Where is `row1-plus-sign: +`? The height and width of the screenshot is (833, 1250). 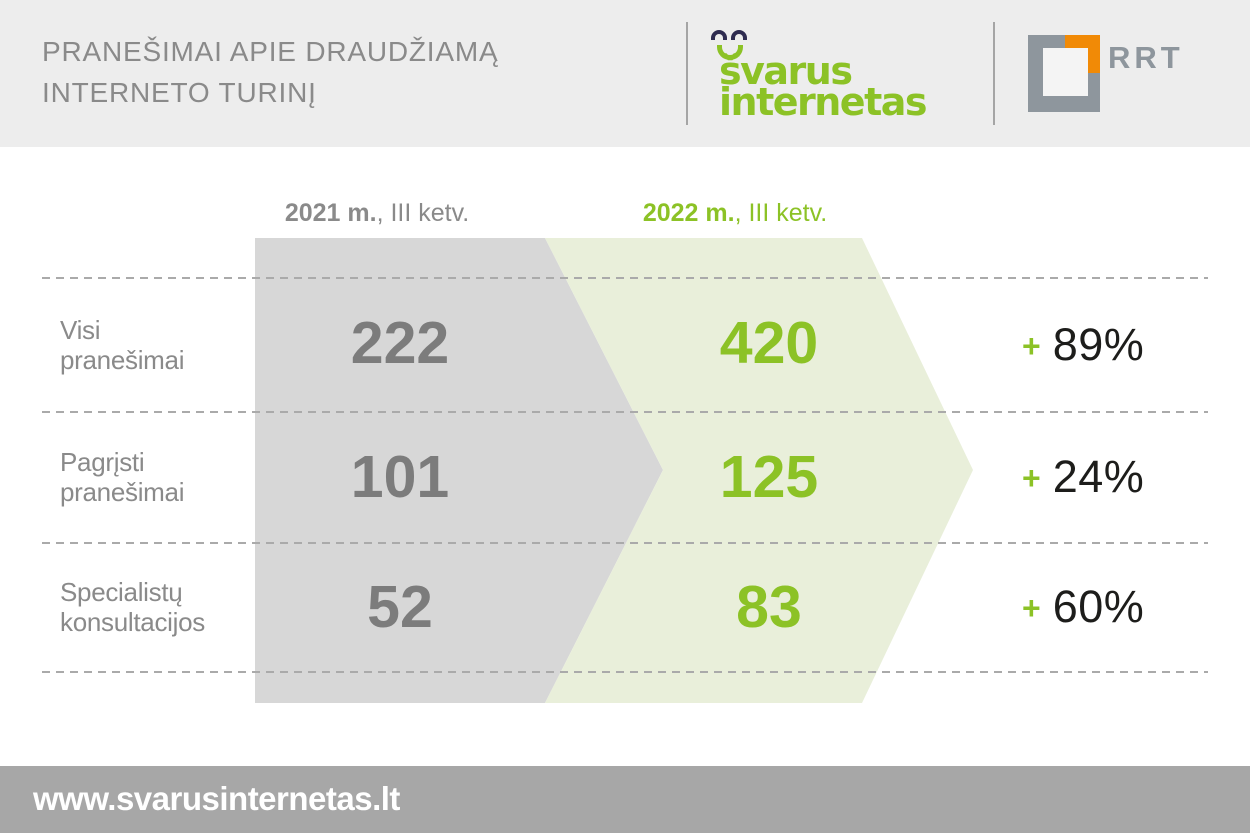
row1-plus-sign: + is located at coordinates (1031, 345).